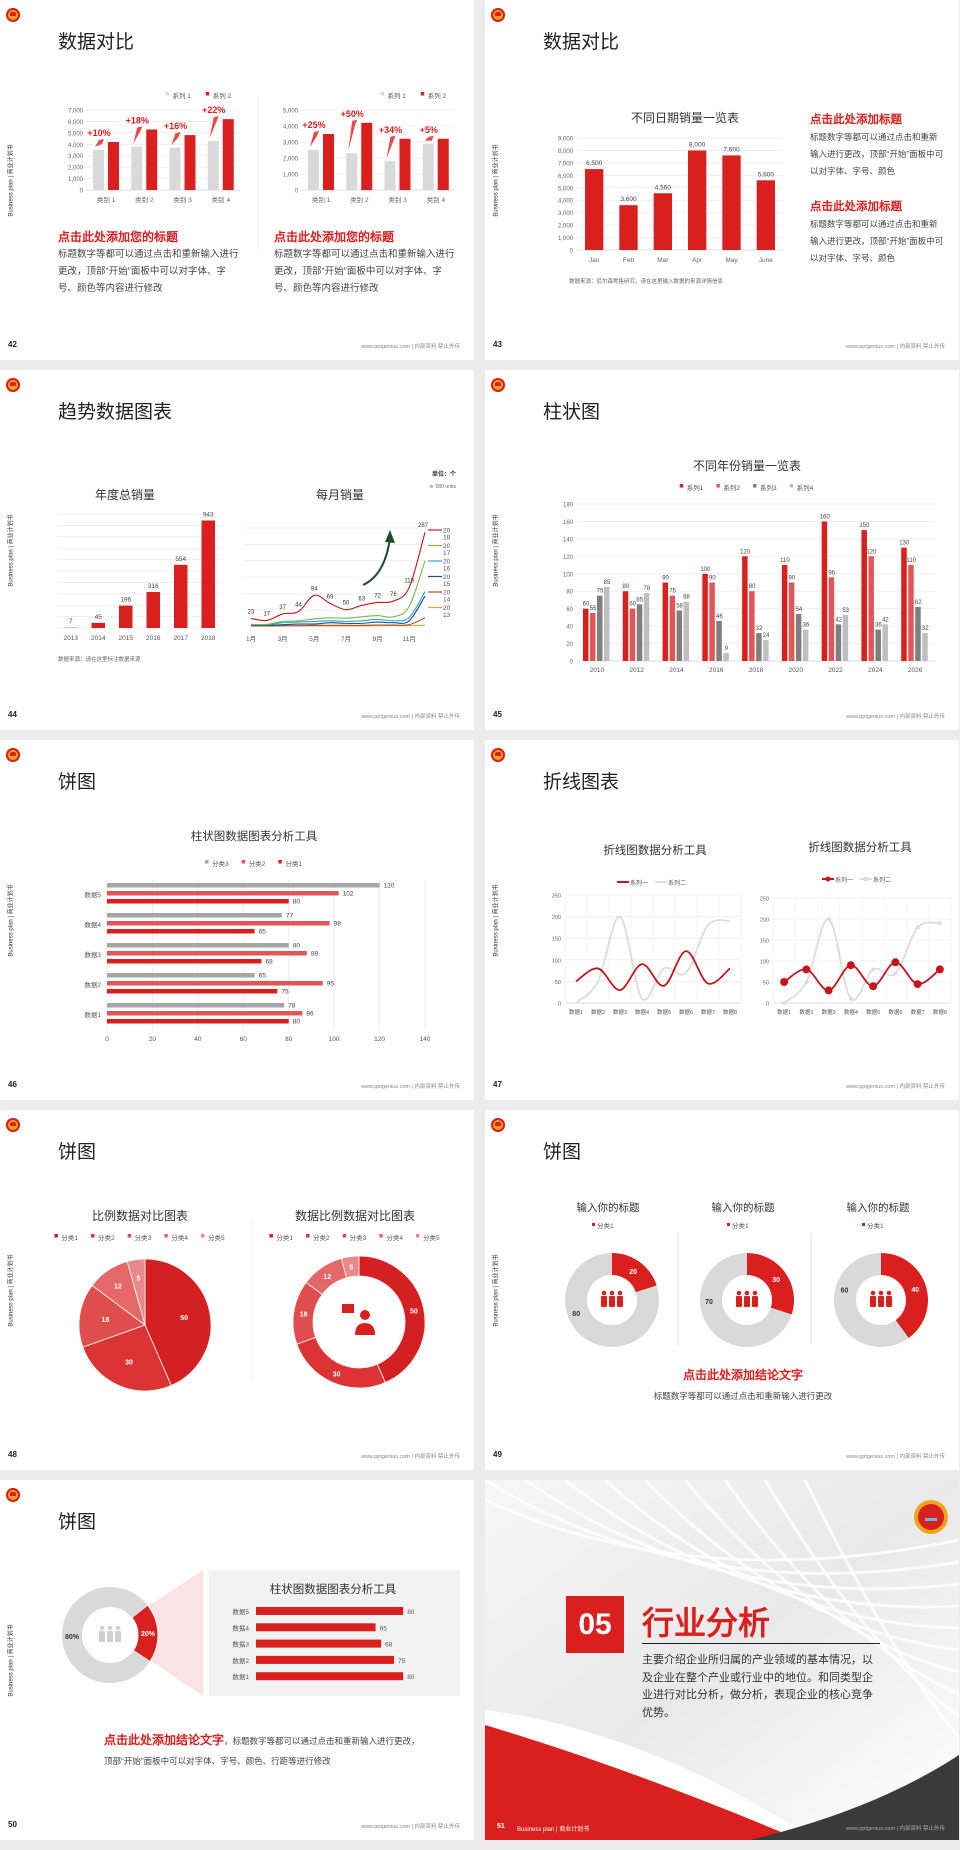 The width and height of the screenshot is (960, 1850). What do you see at coordinates (497, 1084) in the screenshot?
I see `page-number: 47` at bounding box center [497, 1084].